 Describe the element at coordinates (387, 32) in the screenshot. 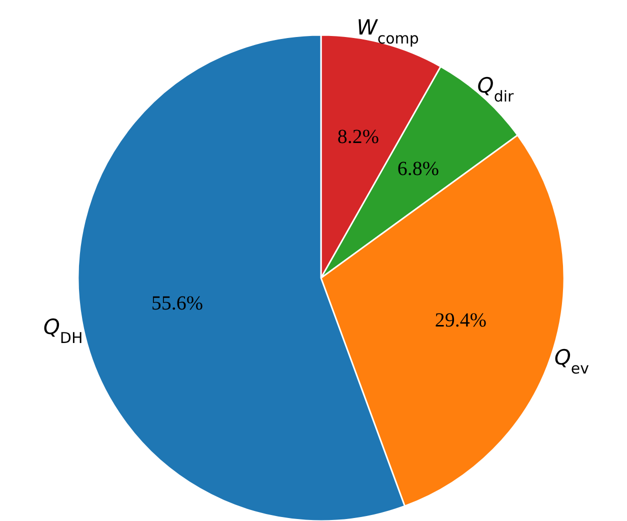

I see `slice-label: W$_{comp}$` at that location.